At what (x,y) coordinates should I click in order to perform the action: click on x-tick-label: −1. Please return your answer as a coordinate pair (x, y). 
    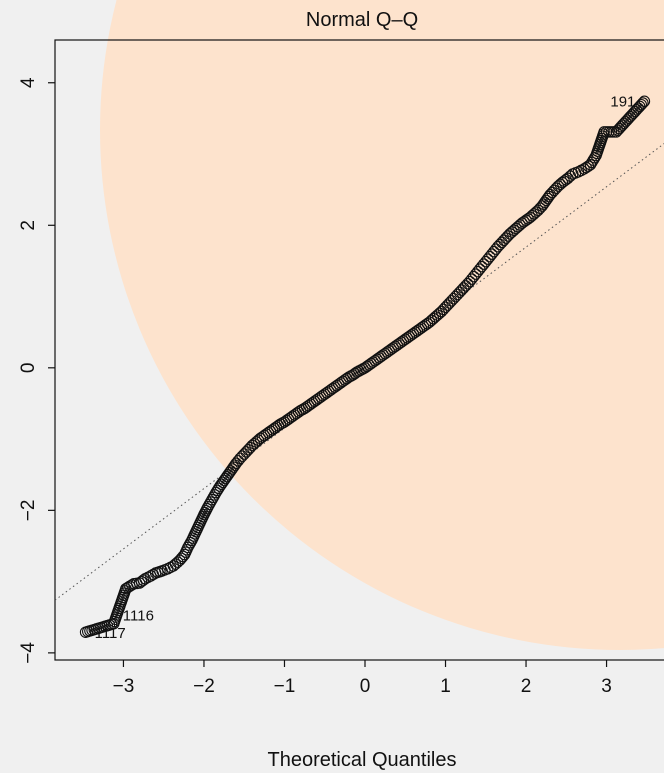
    Looking at the image, I should click on (285, 686).